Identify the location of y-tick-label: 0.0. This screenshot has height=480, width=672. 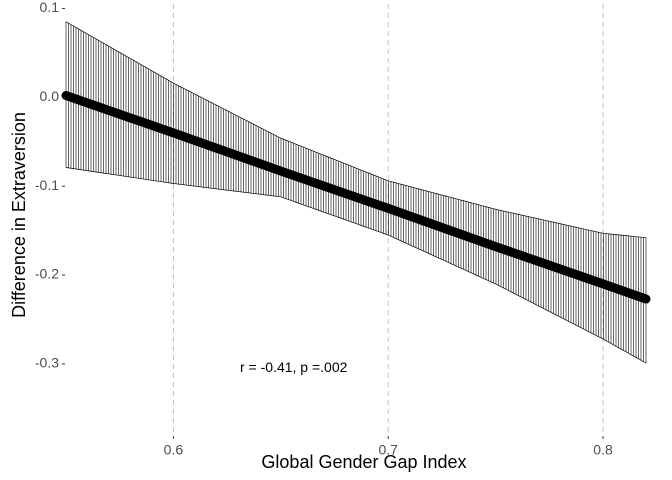
(50, 96).